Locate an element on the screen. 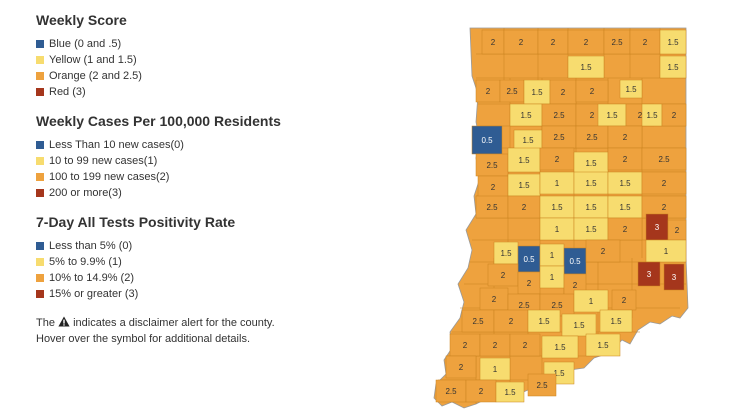 Image resolution: width=750 pixels, height=420 pixels. legend-label: Orange (2 and 2.5) is located at coordinates (95, 76).